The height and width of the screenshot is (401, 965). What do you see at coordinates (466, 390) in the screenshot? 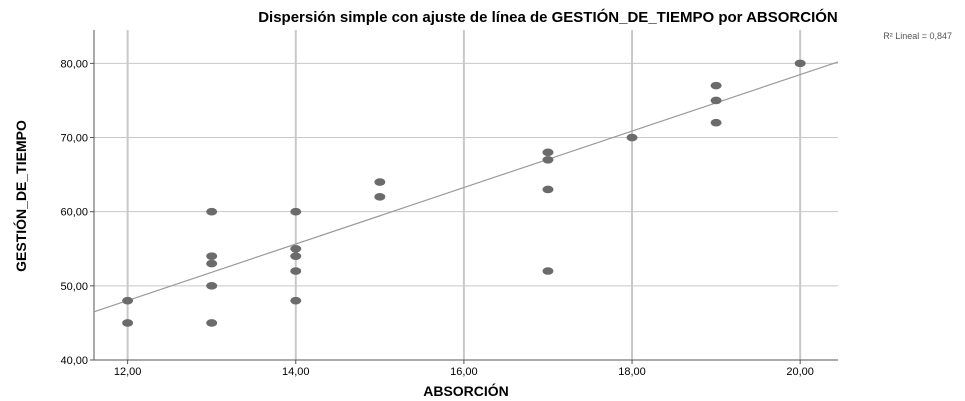
I see `x-axis-label: ABSORCIÓN` at bounding box center [466, 390].